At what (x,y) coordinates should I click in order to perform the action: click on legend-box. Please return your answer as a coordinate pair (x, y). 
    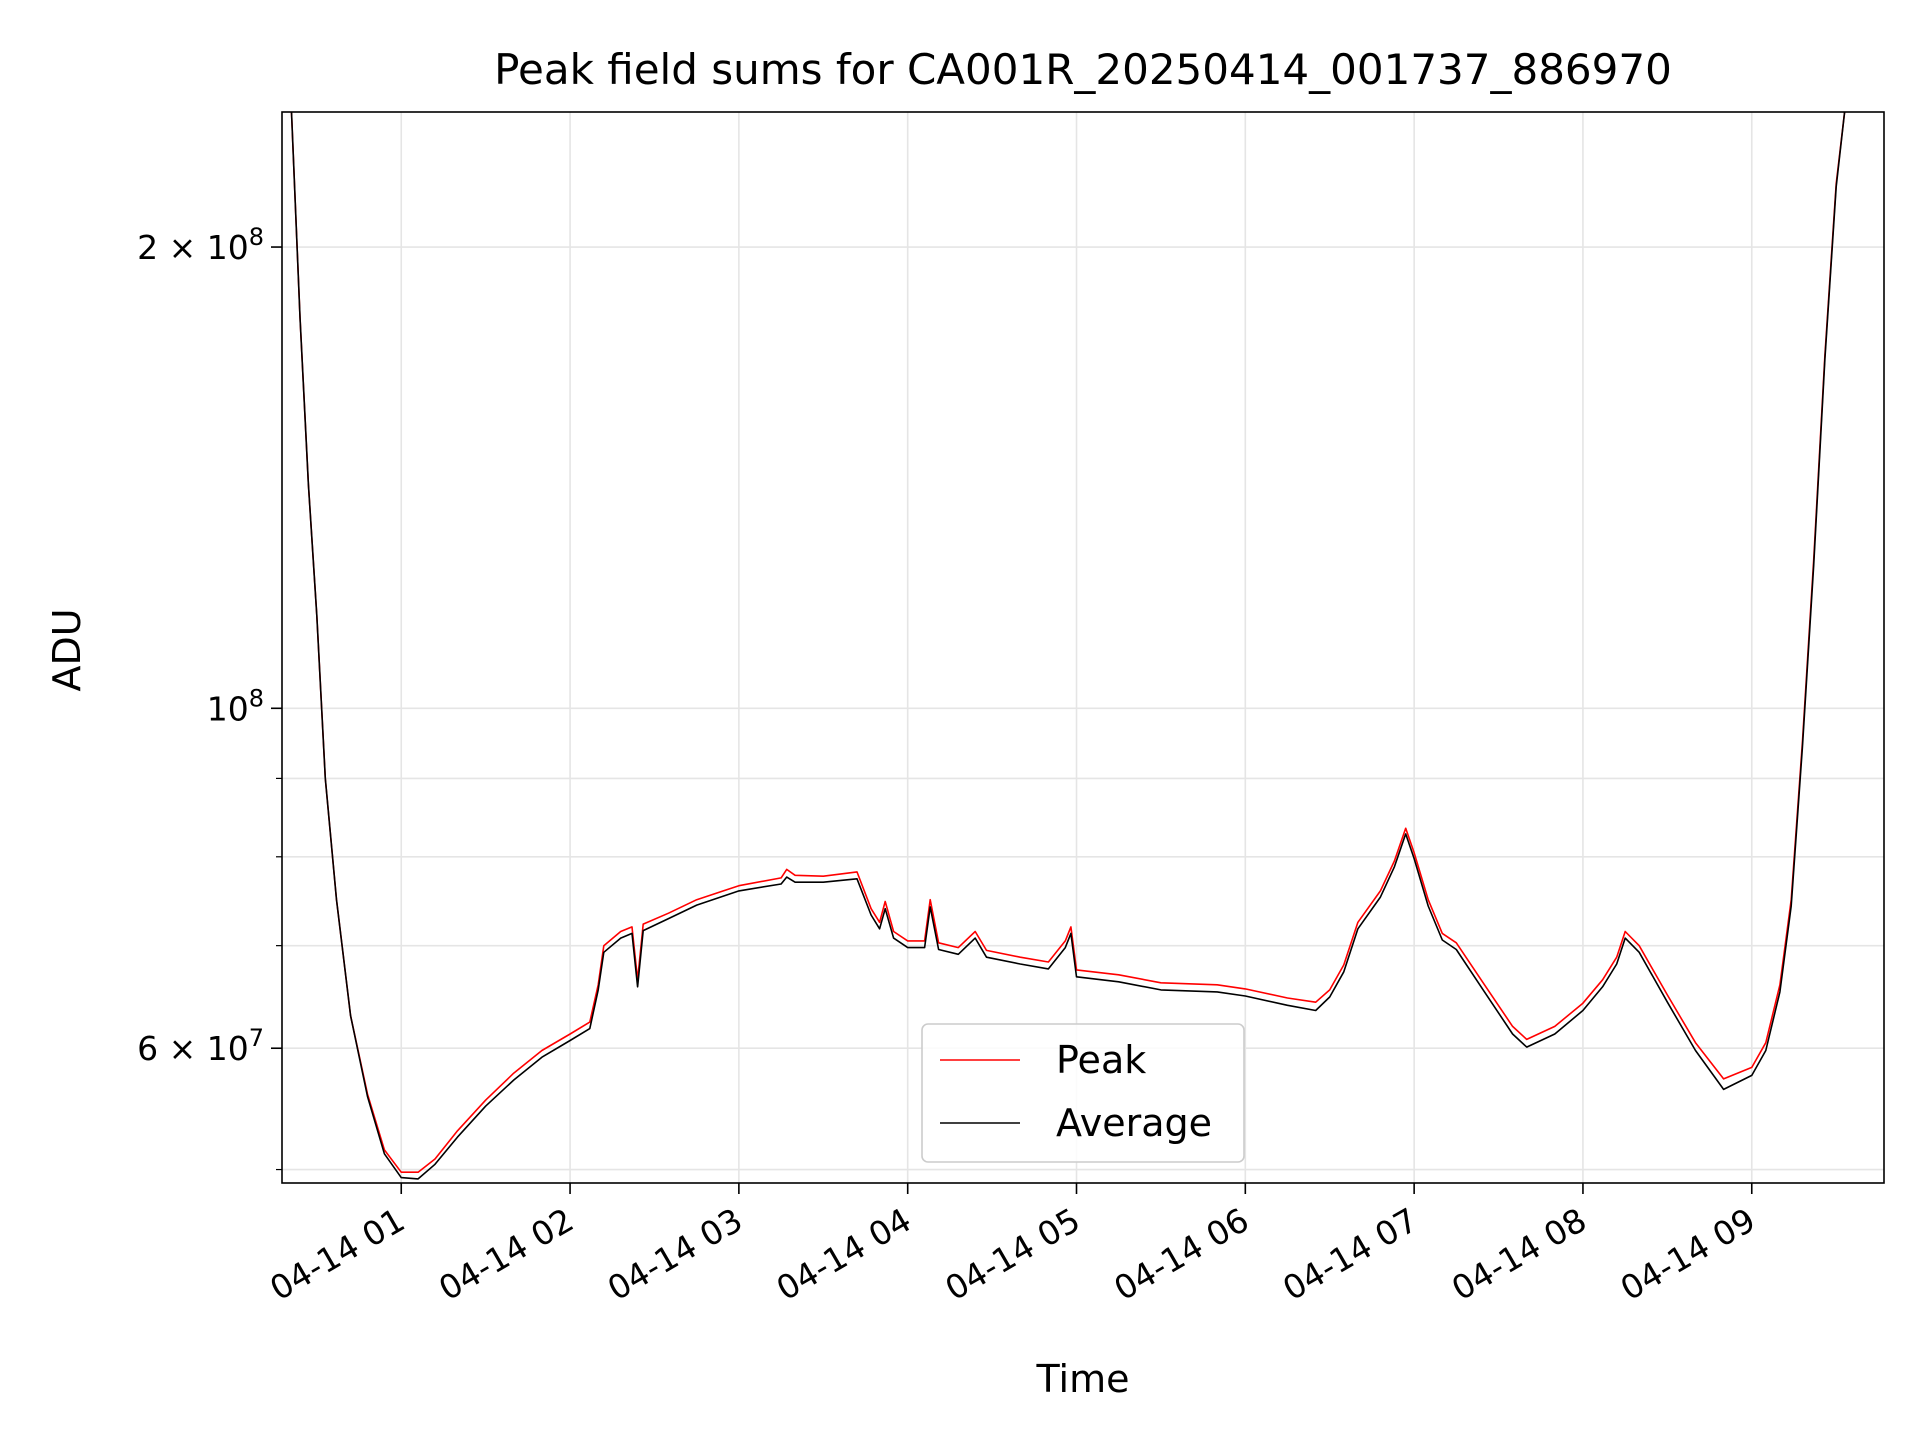
    Looking at the image, I should click on (1083, 1093).